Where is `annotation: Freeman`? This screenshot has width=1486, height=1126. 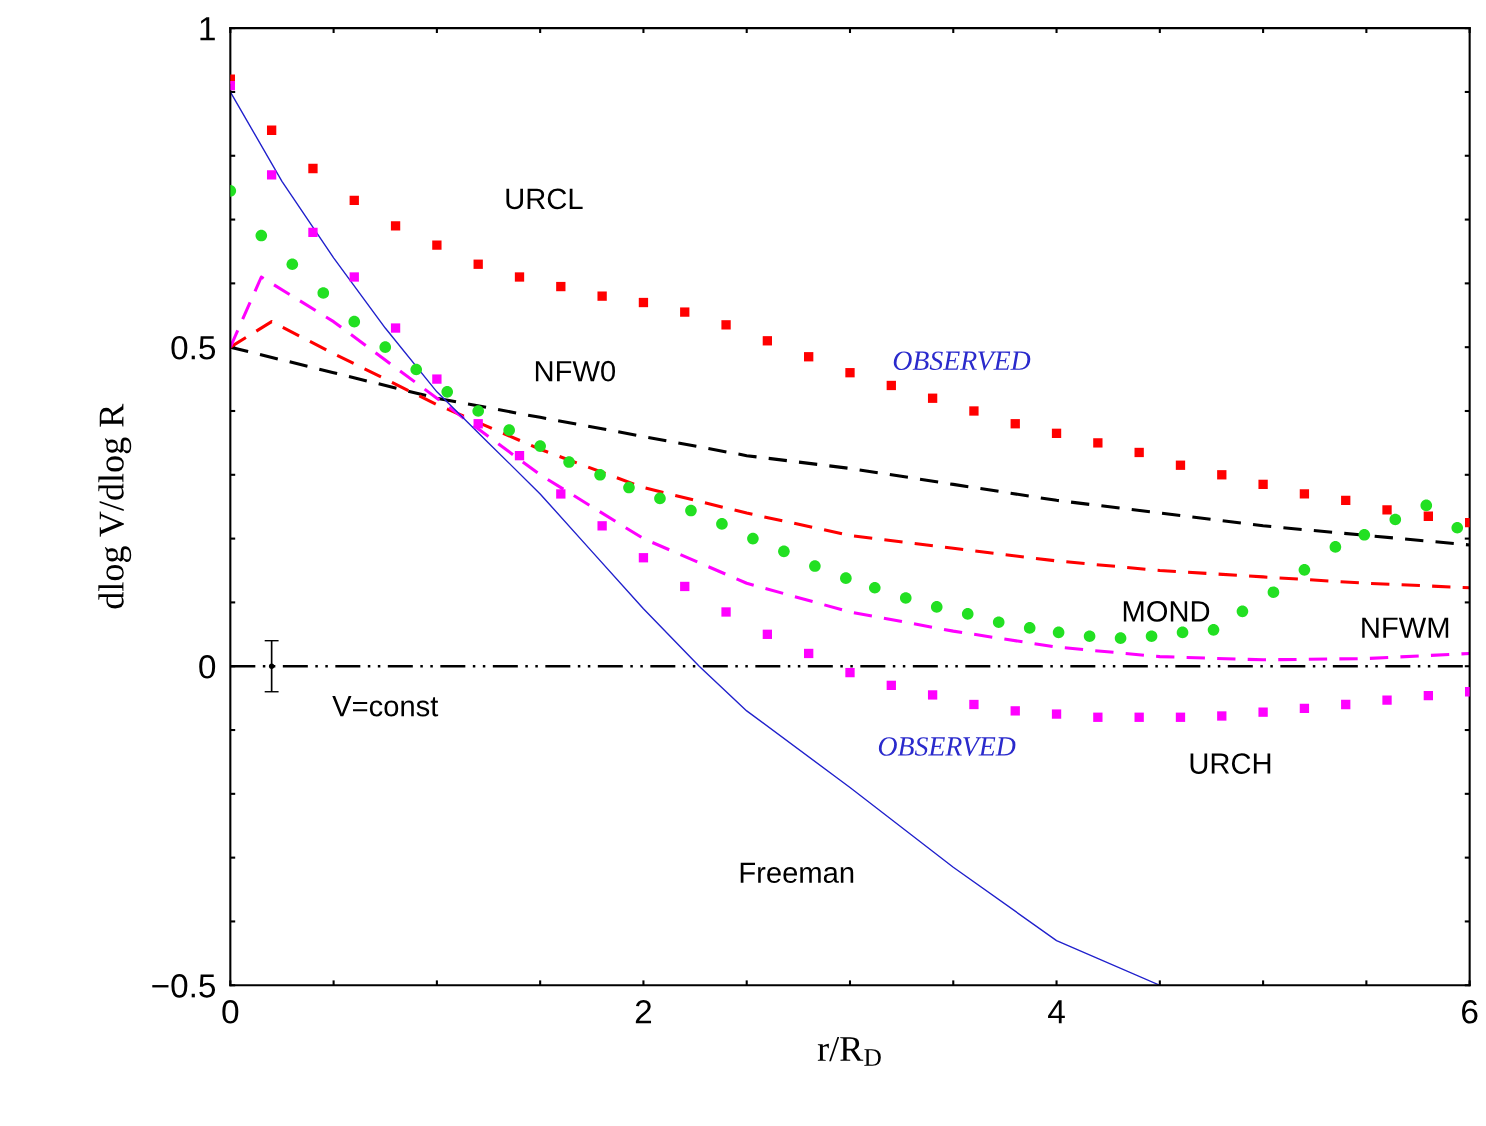
annotation: Freeman is located at coordinates (797, 873).